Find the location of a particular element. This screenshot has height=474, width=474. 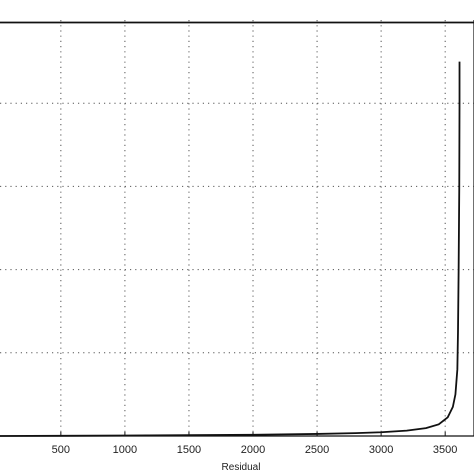

x-tick-label: 1500 is located at coordinates (189, 450).